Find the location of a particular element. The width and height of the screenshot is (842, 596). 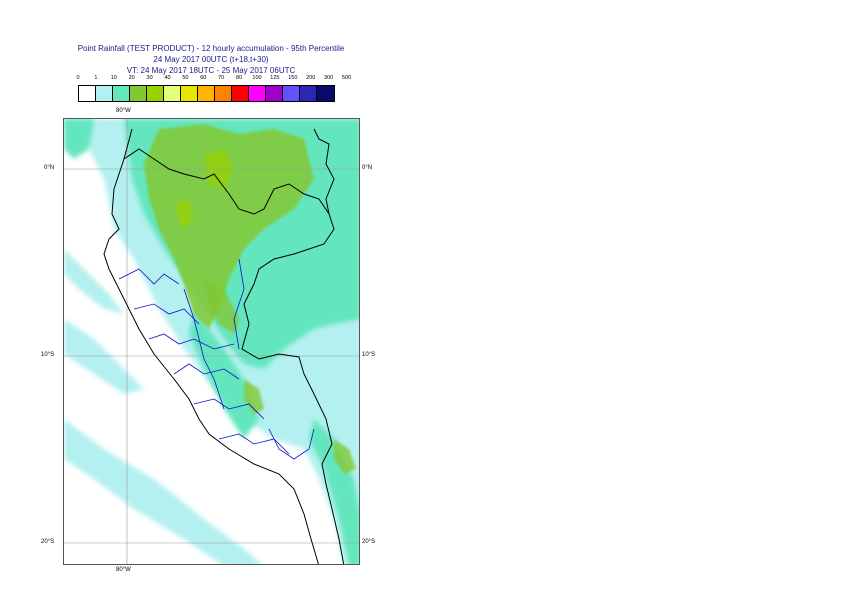

lat-20-right: 20°S is located at coordinates (369, 542).